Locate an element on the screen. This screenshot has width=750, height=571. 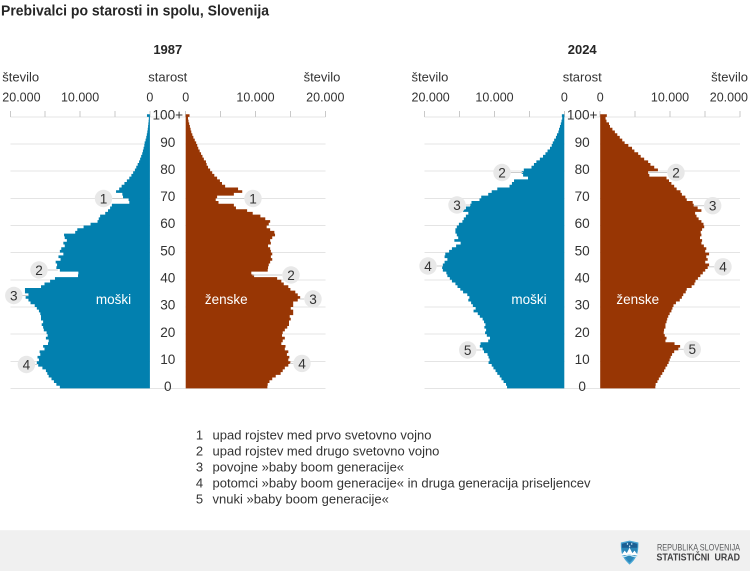
svg-text: 2024 is located at coordinates (583, 49).